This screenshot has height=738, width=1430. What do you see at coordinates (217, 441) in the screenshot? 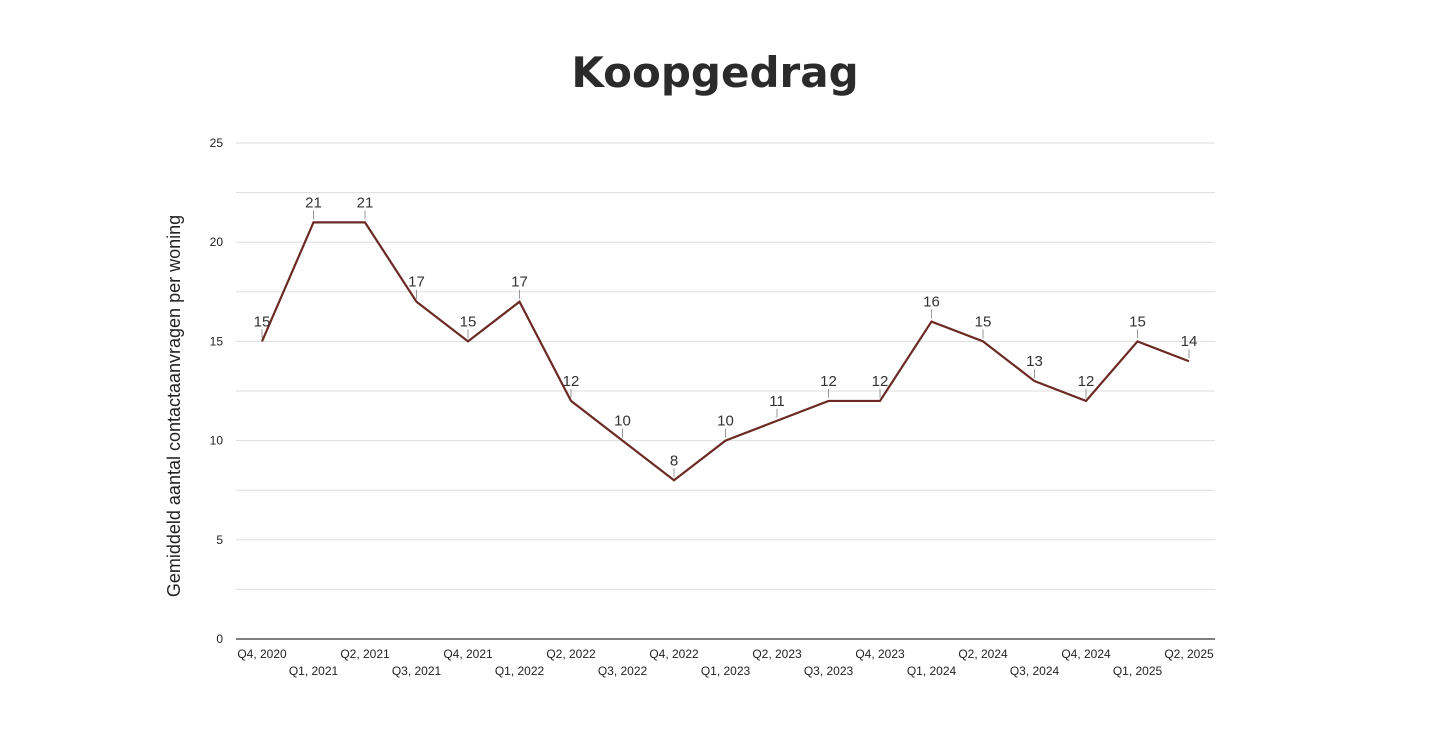
I see `y-tick-label: 10` at bounding box center [217, 441].